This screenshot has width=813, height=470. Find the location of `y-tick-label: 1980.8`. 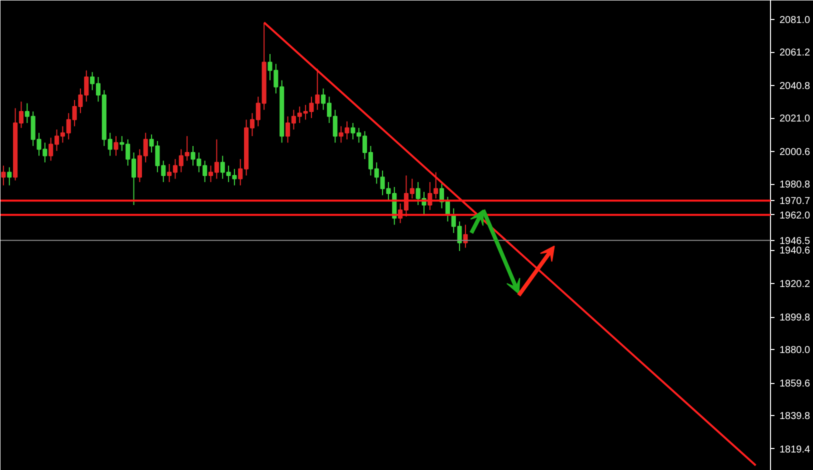

y-tick-label: 1980.8 is located at coordinates (795, 185).